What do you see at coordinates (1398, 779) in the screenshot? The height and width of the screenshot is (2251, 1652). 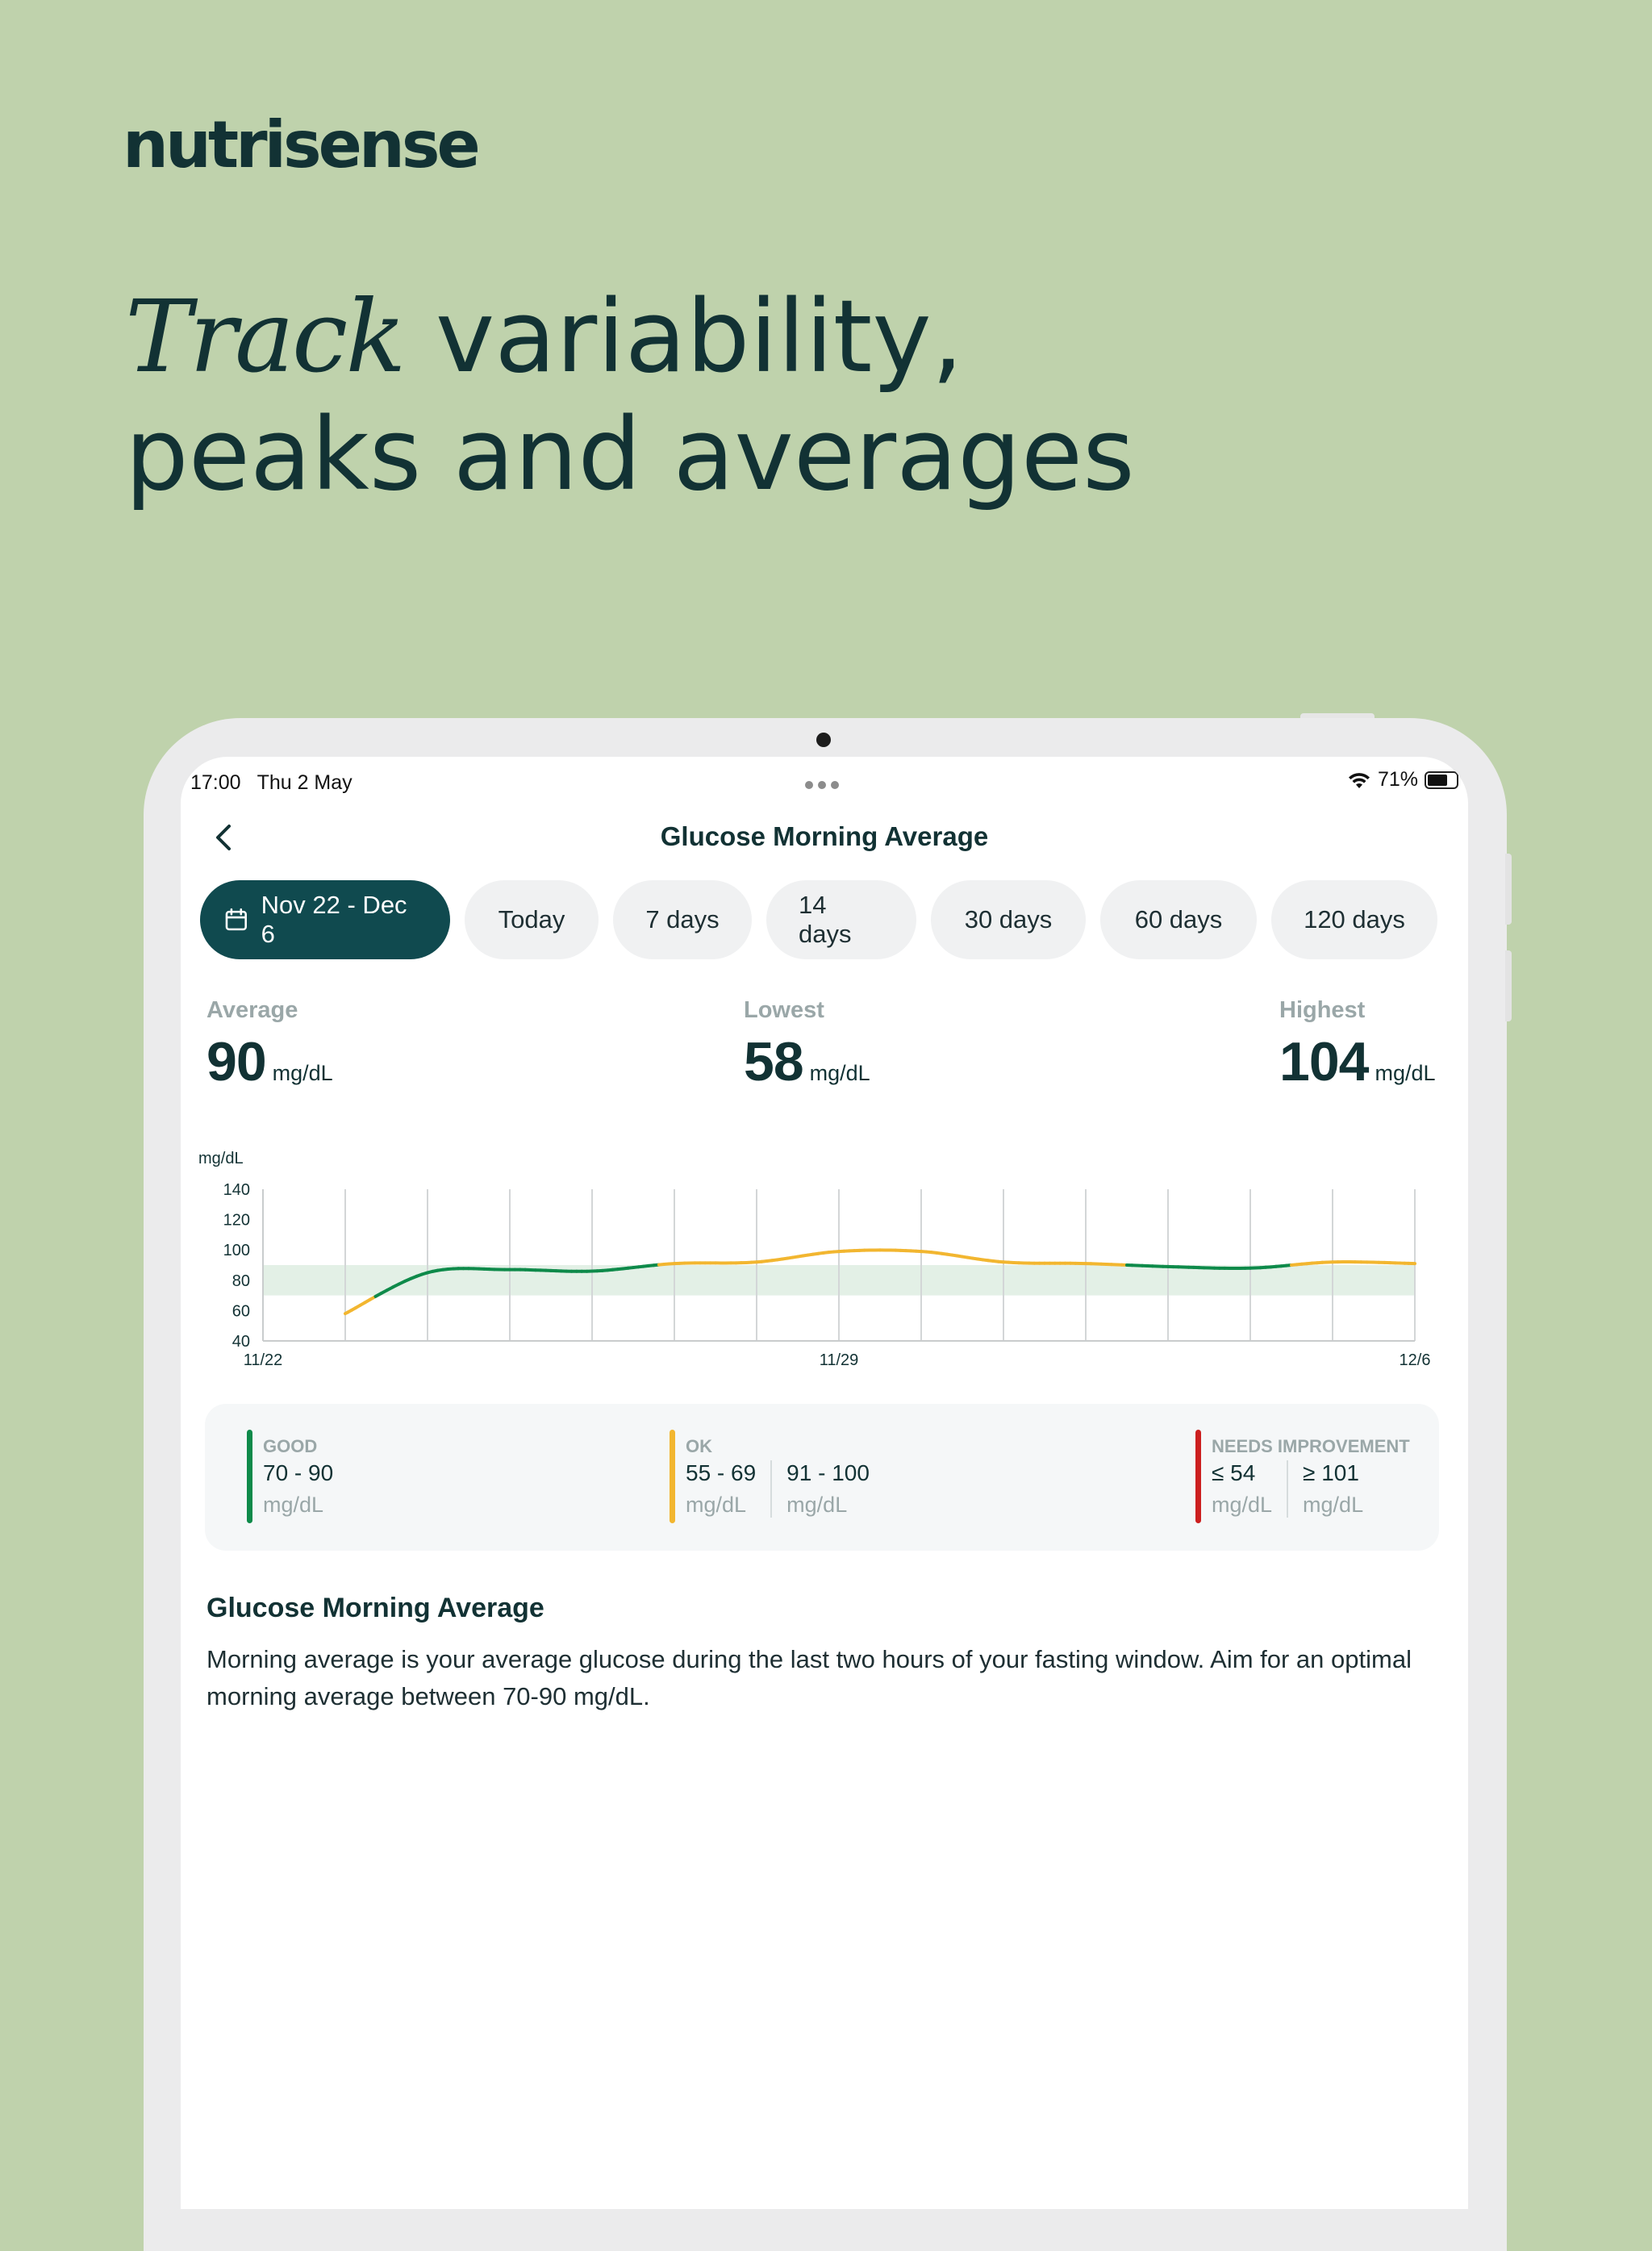 I see `battery-percent: 71%` at bounding box center [1398, 779].